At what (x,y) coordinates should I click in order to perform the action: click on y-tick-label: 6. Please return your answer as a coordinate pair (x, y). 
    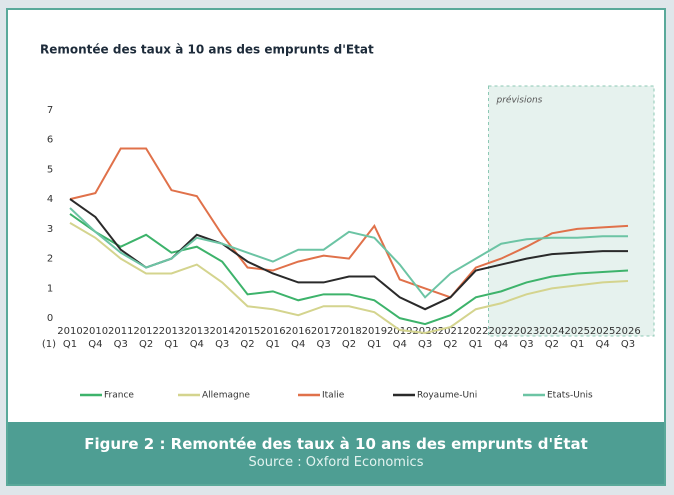
    Looking at the image, I should click on (50, 140).